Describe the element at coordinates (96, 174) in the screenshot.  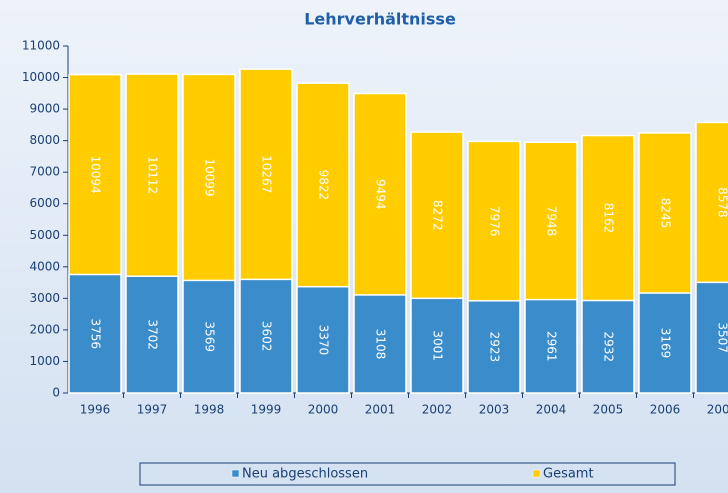
I see `value-label: 10094` at that location.